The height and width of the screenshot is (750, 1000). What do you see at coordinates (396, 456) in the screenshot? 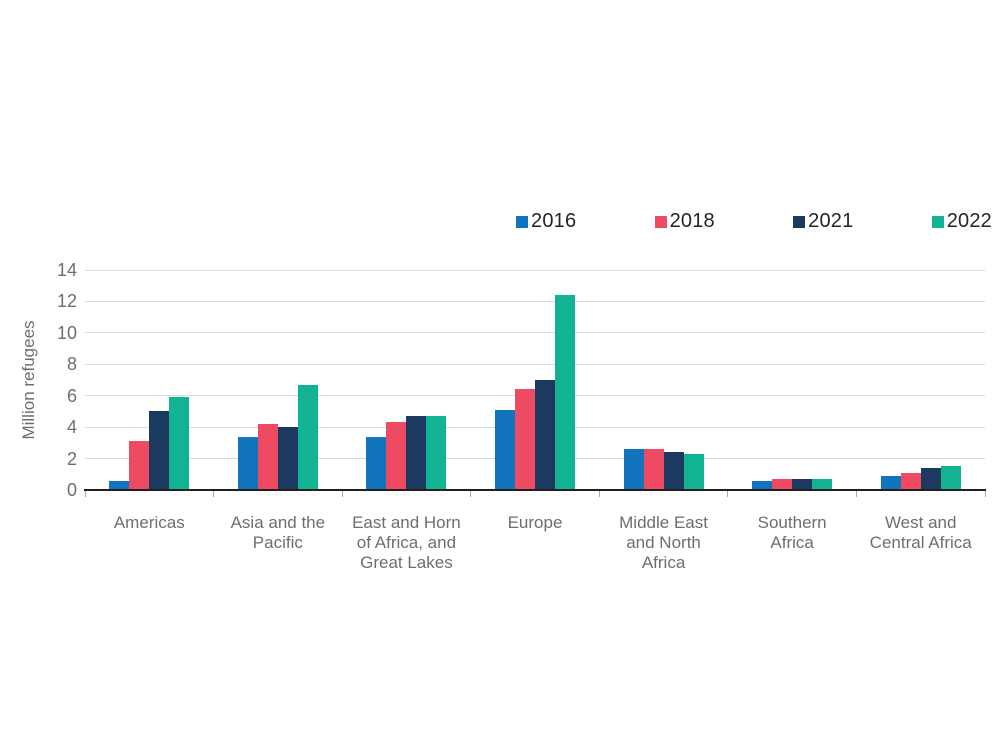
I see `bar-east-and-horn-of-africa-and-great-lakes-2018` at bounding box center [396, 456].